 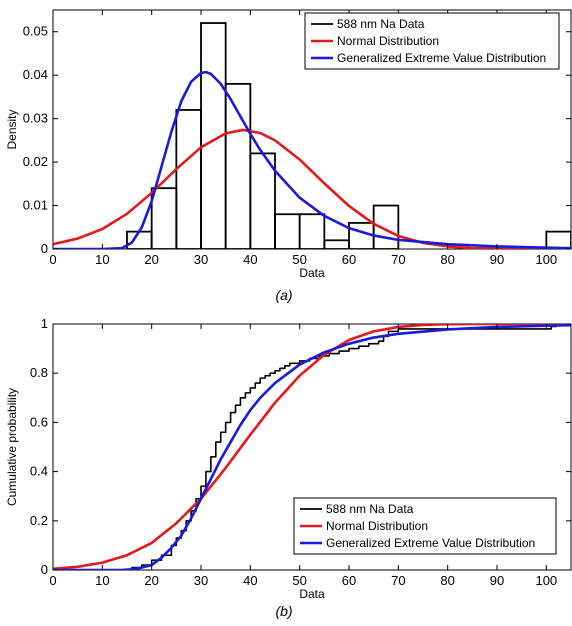 What do you see at coordinates (39, 421) in the screenshot?
I see `y-tick-label: 0.6` at bounding box center [39, 421].